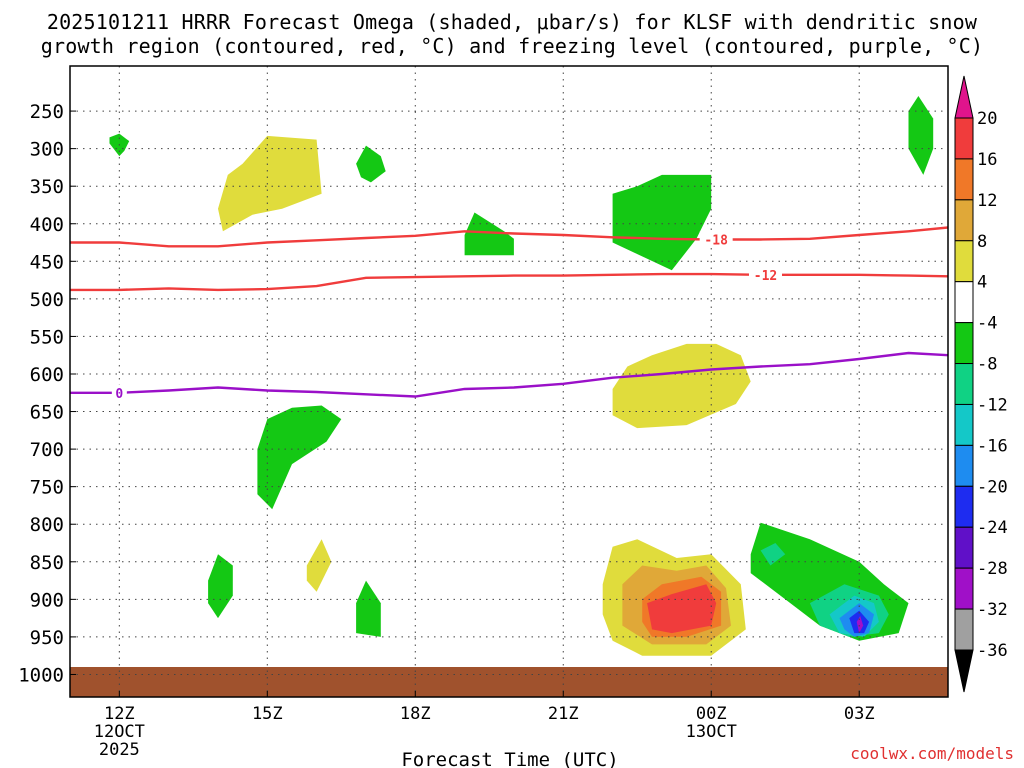 This screenshot has height=768, width=1024. What do you see at coordinates (47, 488) in the screenshot?
I see `y-tick-label-750: 750` at bounding box center [47, 488].